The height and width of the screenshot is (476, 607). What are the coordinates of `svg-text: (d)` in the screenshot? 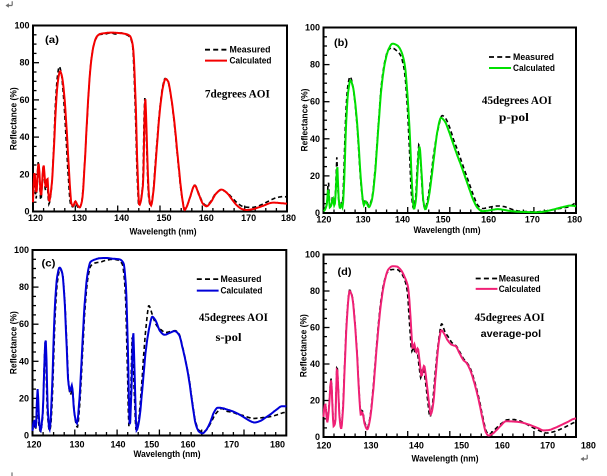 It's located at (345, 272).